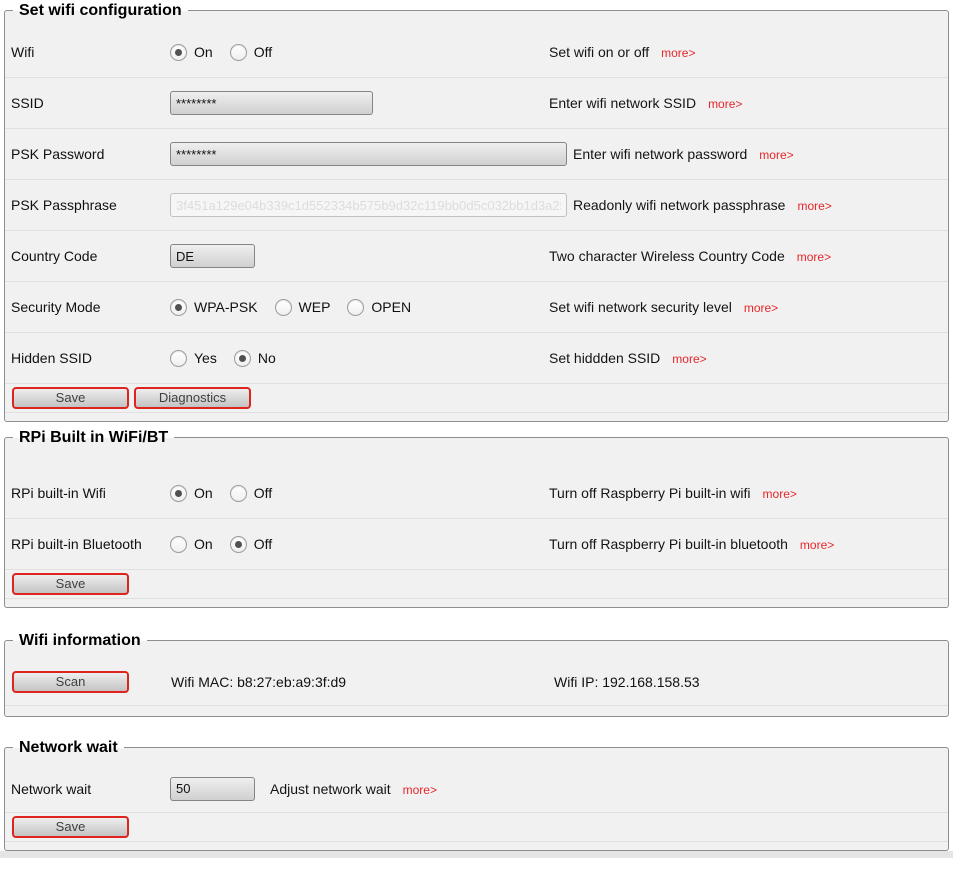  What do you see at coordinates (212, 256) in the screenshot?
I see `country-code-input` at bounding box center [212, 256].